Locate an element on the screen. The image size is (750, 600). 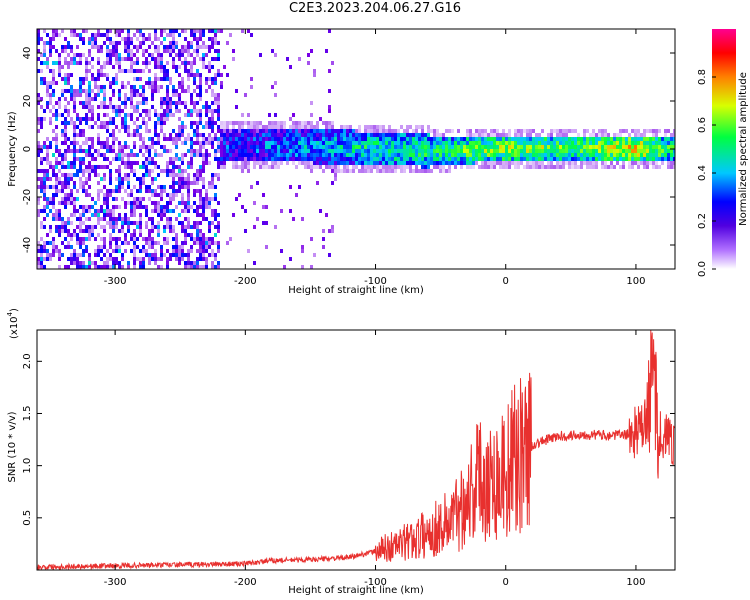
colorbar-ticks: 0.00.20.40.60.8 is located at coordinates (706, 173).